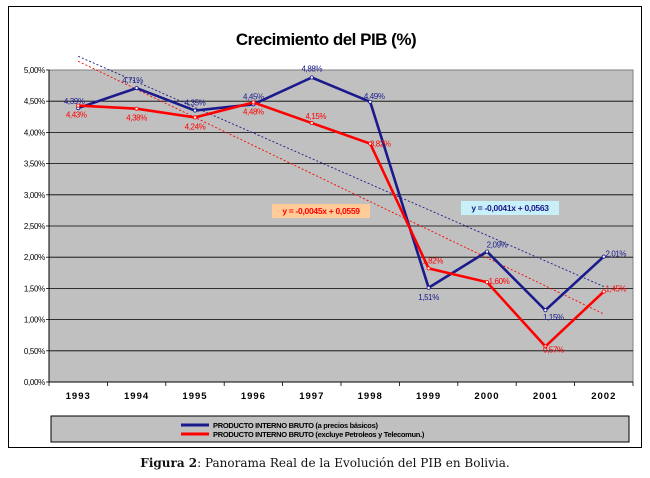 This screenshot has height=478, width=650. I want to click on x-tick-label: 2001, so click(545, 396).